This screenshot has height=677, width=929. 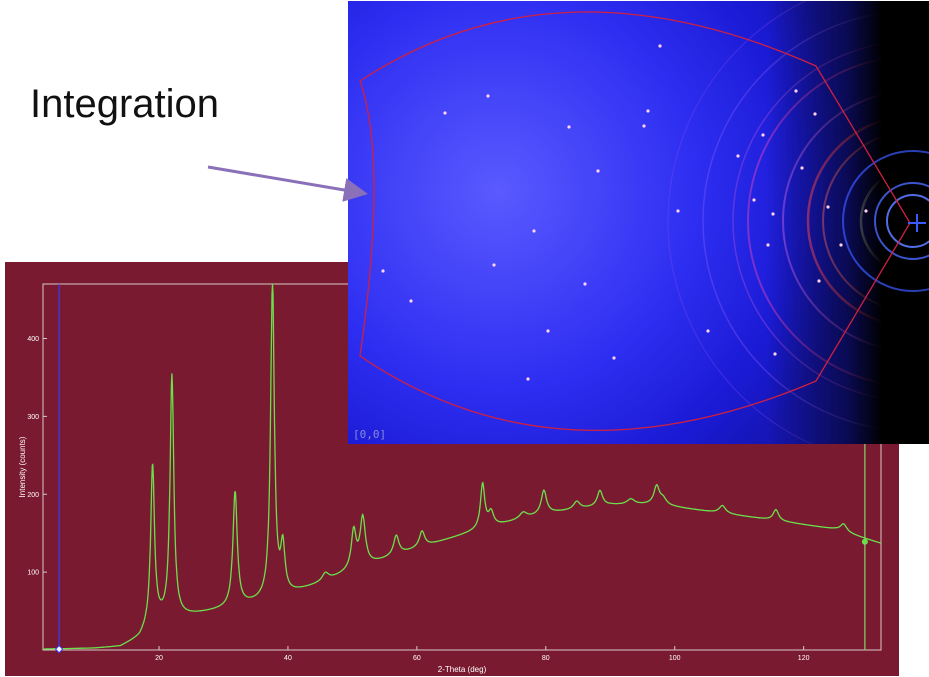 What do you see at coordinates (33, 573) in the screenshot?
I see `y-tick-label: 100` at bounding box center [33, 573].